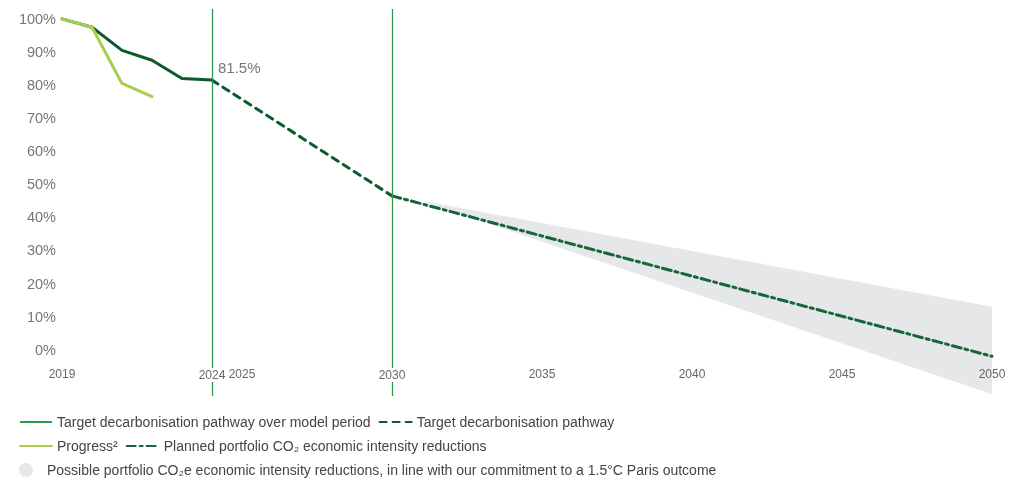 This screenshot has height=479, width=1032. Describe the element at coordinates (992, 374) in the screenshot. I see `x-tick-label: 2050` at that location.